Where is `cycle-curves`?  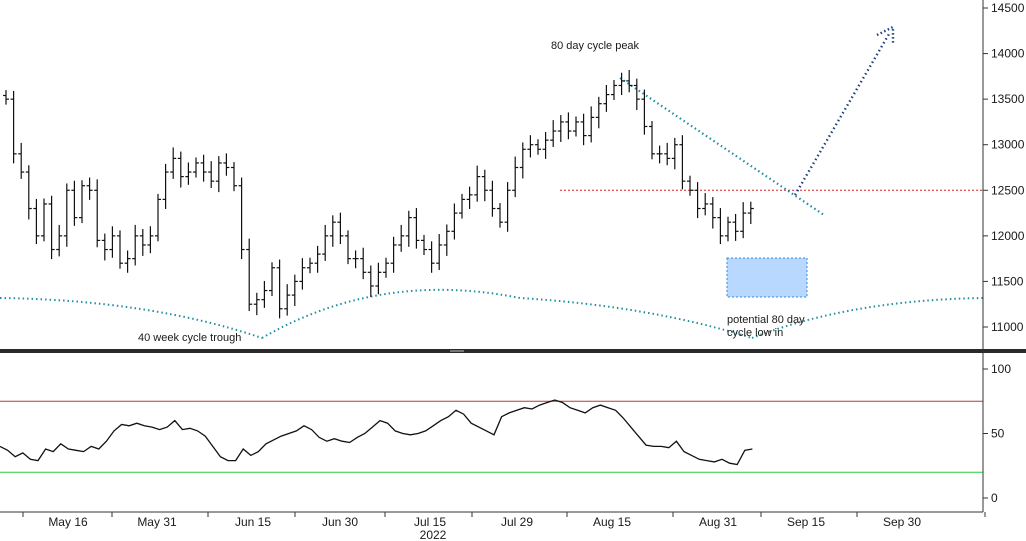
cycle-curves is located at coordinates (492, 313).